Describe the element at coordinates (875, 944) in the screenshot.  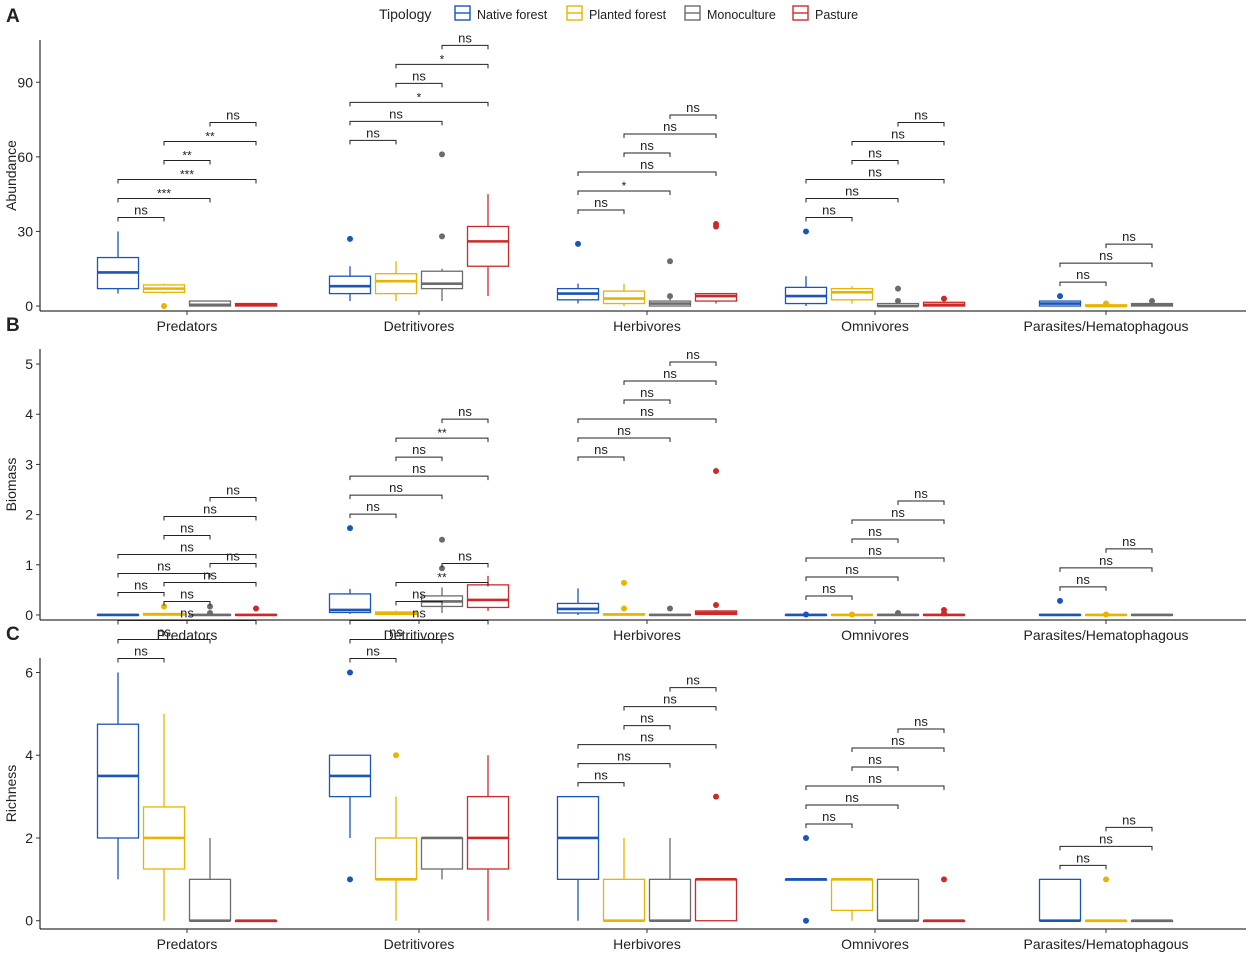
I see `x-tick-label: Omnivores` at that location.